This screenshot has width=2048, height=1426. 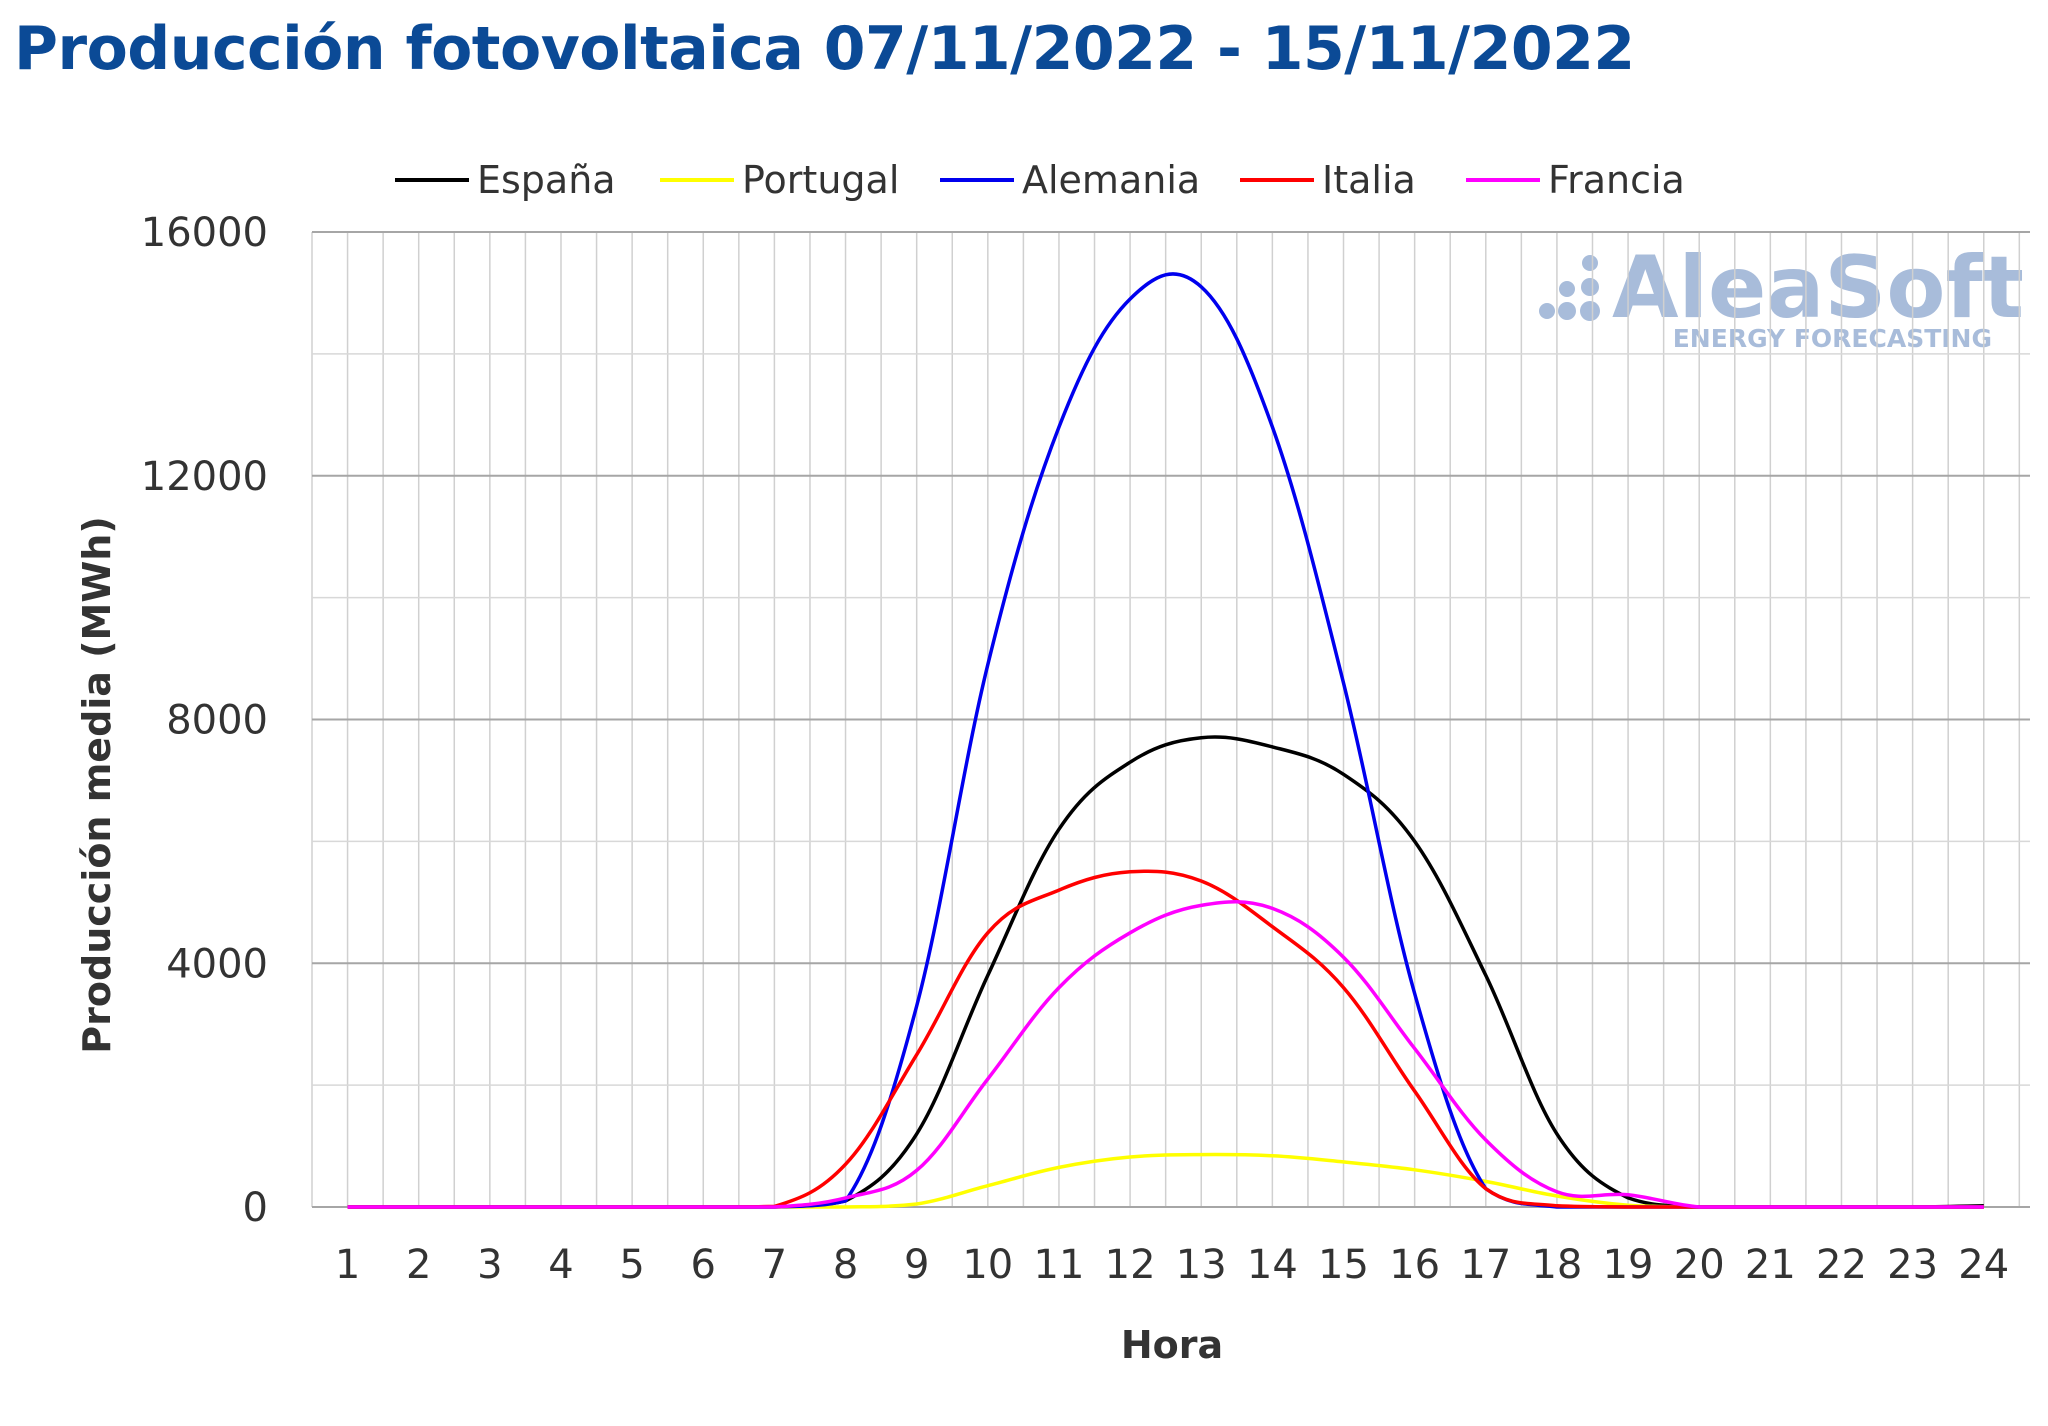 What do you see at coordinates (204, 477) in the screenshot?
I see `y-tick-label: 12000` at bounding box center [204, 477].